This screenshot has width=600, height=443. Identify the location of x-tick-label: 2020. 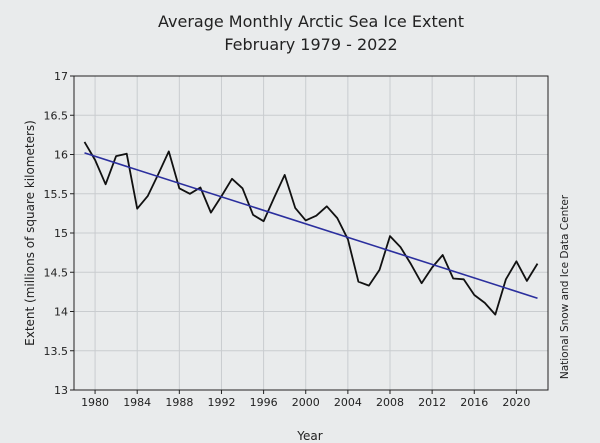
(516, 402).